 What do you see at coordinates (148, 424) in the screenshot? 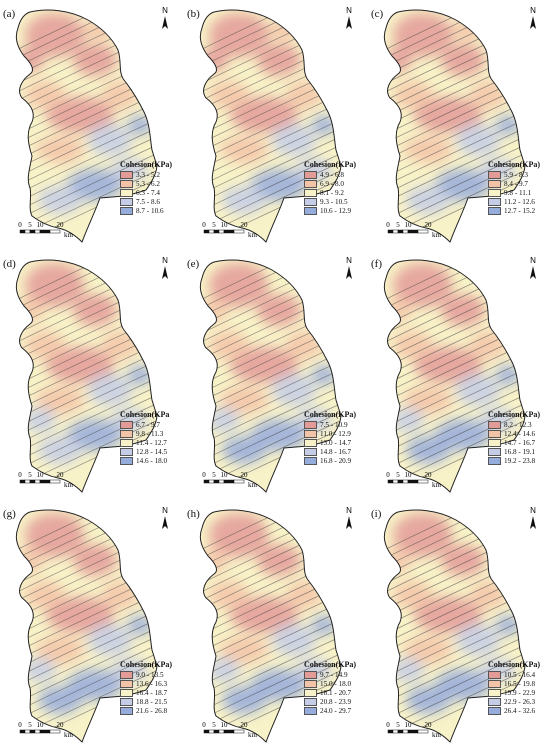
I see `legend-range-label: 6.7 - 9.7` at bounding box center [148, 424].